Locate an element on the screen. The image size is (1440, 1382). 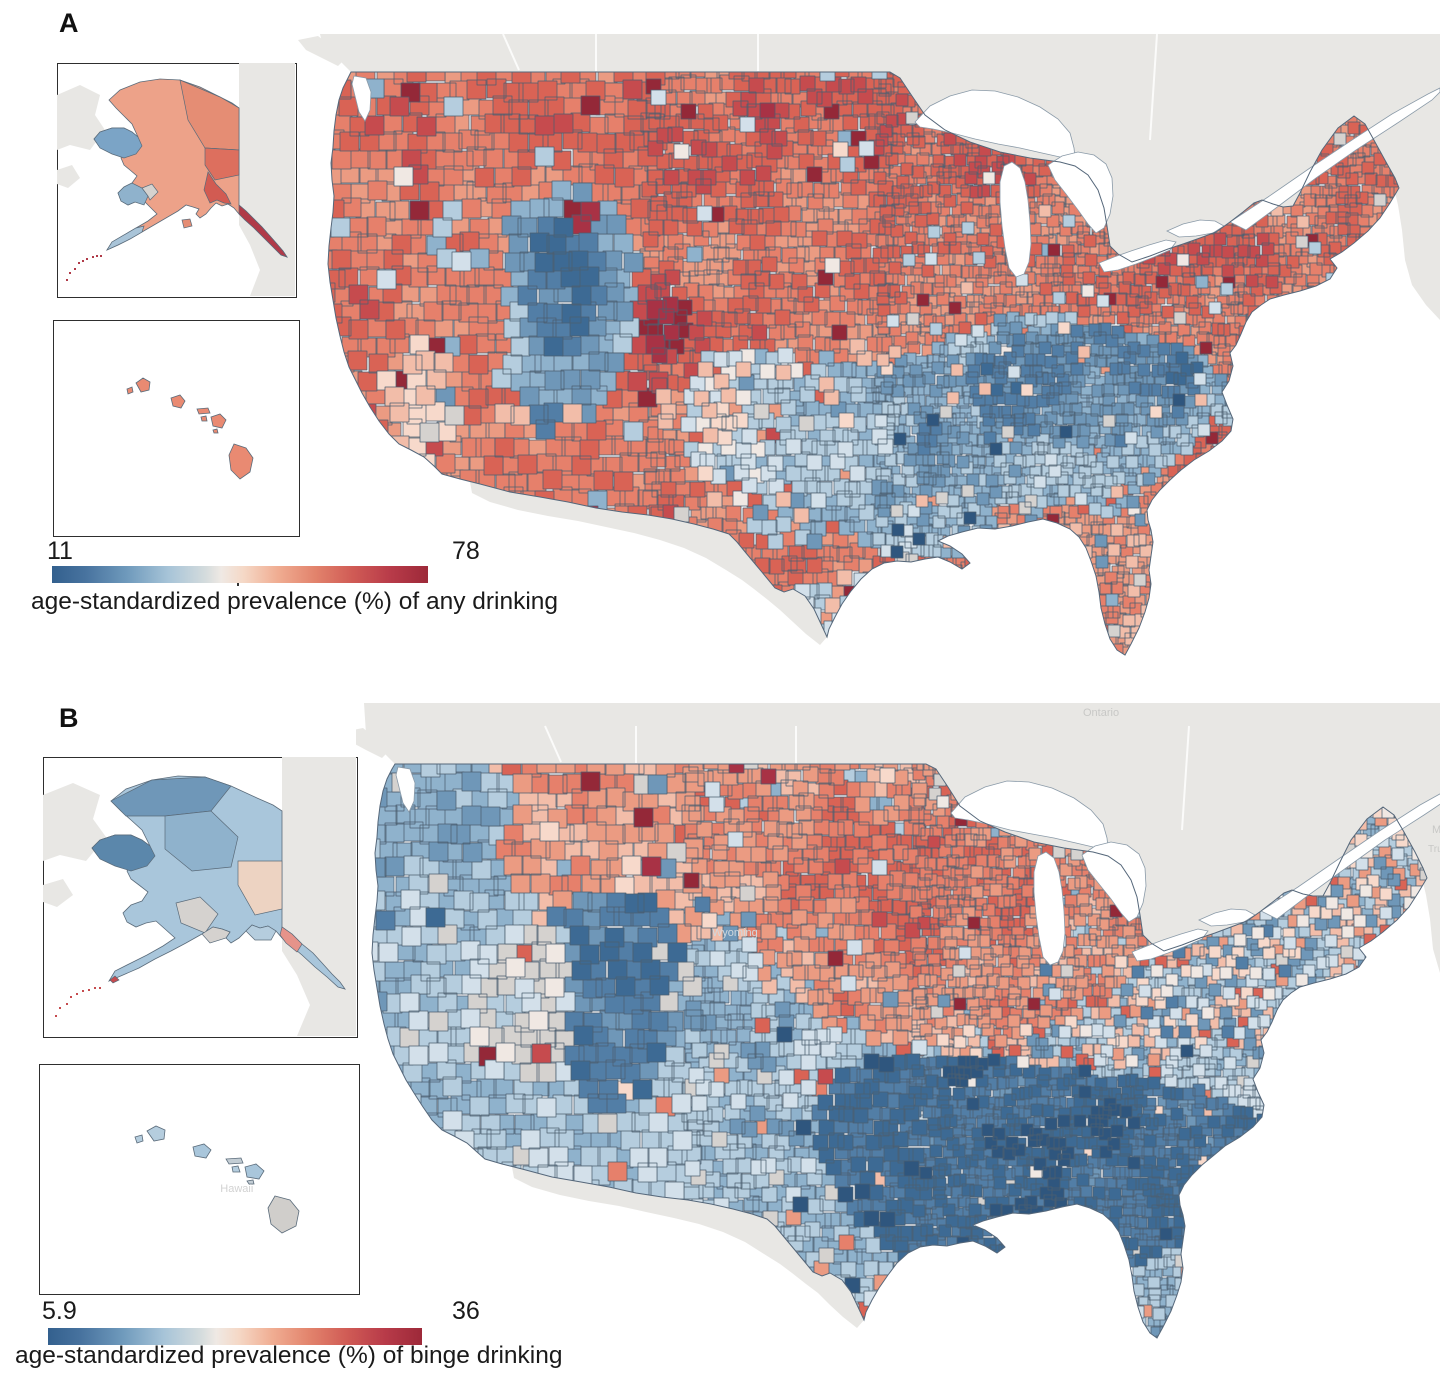
svg-text: M is located at coordinates (1436, 830).